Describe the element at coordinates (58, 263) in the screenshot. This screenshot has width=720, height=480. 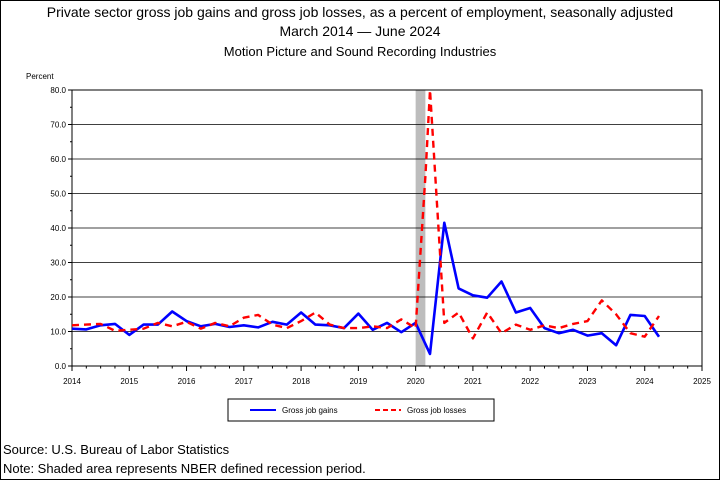
I see `y-tick-label: 30.0` at that location.